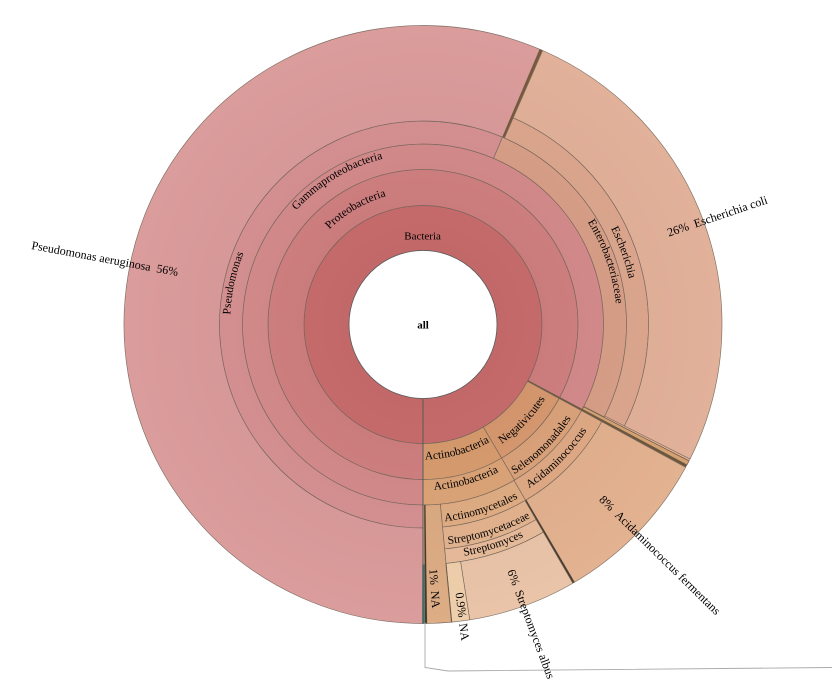 Image resolution: width=832 pixels, height=683 pixels. Describe the element at coordinates (434, 588) in the screenshot. I see `svg-text: 1% NA` at that location.